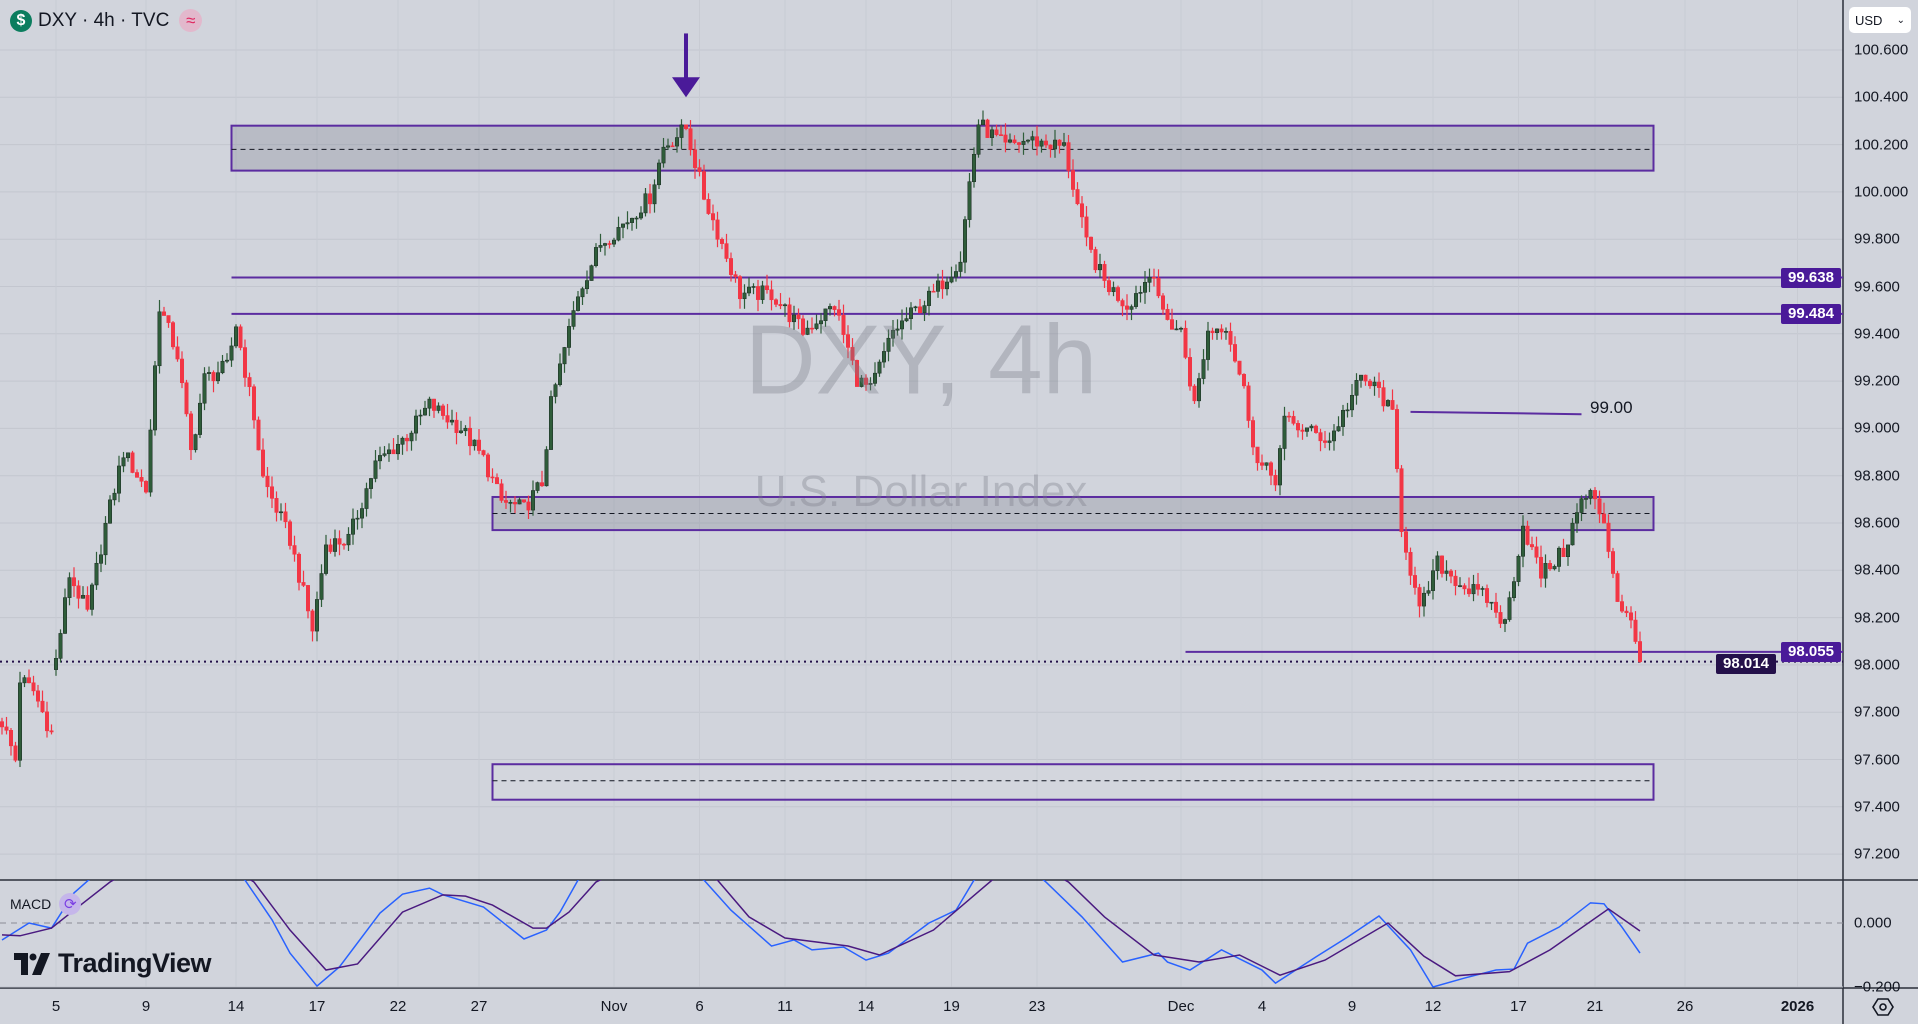  What do you see at coordinates (1883, 1007) in the screenshot?
I see `settings-icon` at bounding box center [1883, 1007].